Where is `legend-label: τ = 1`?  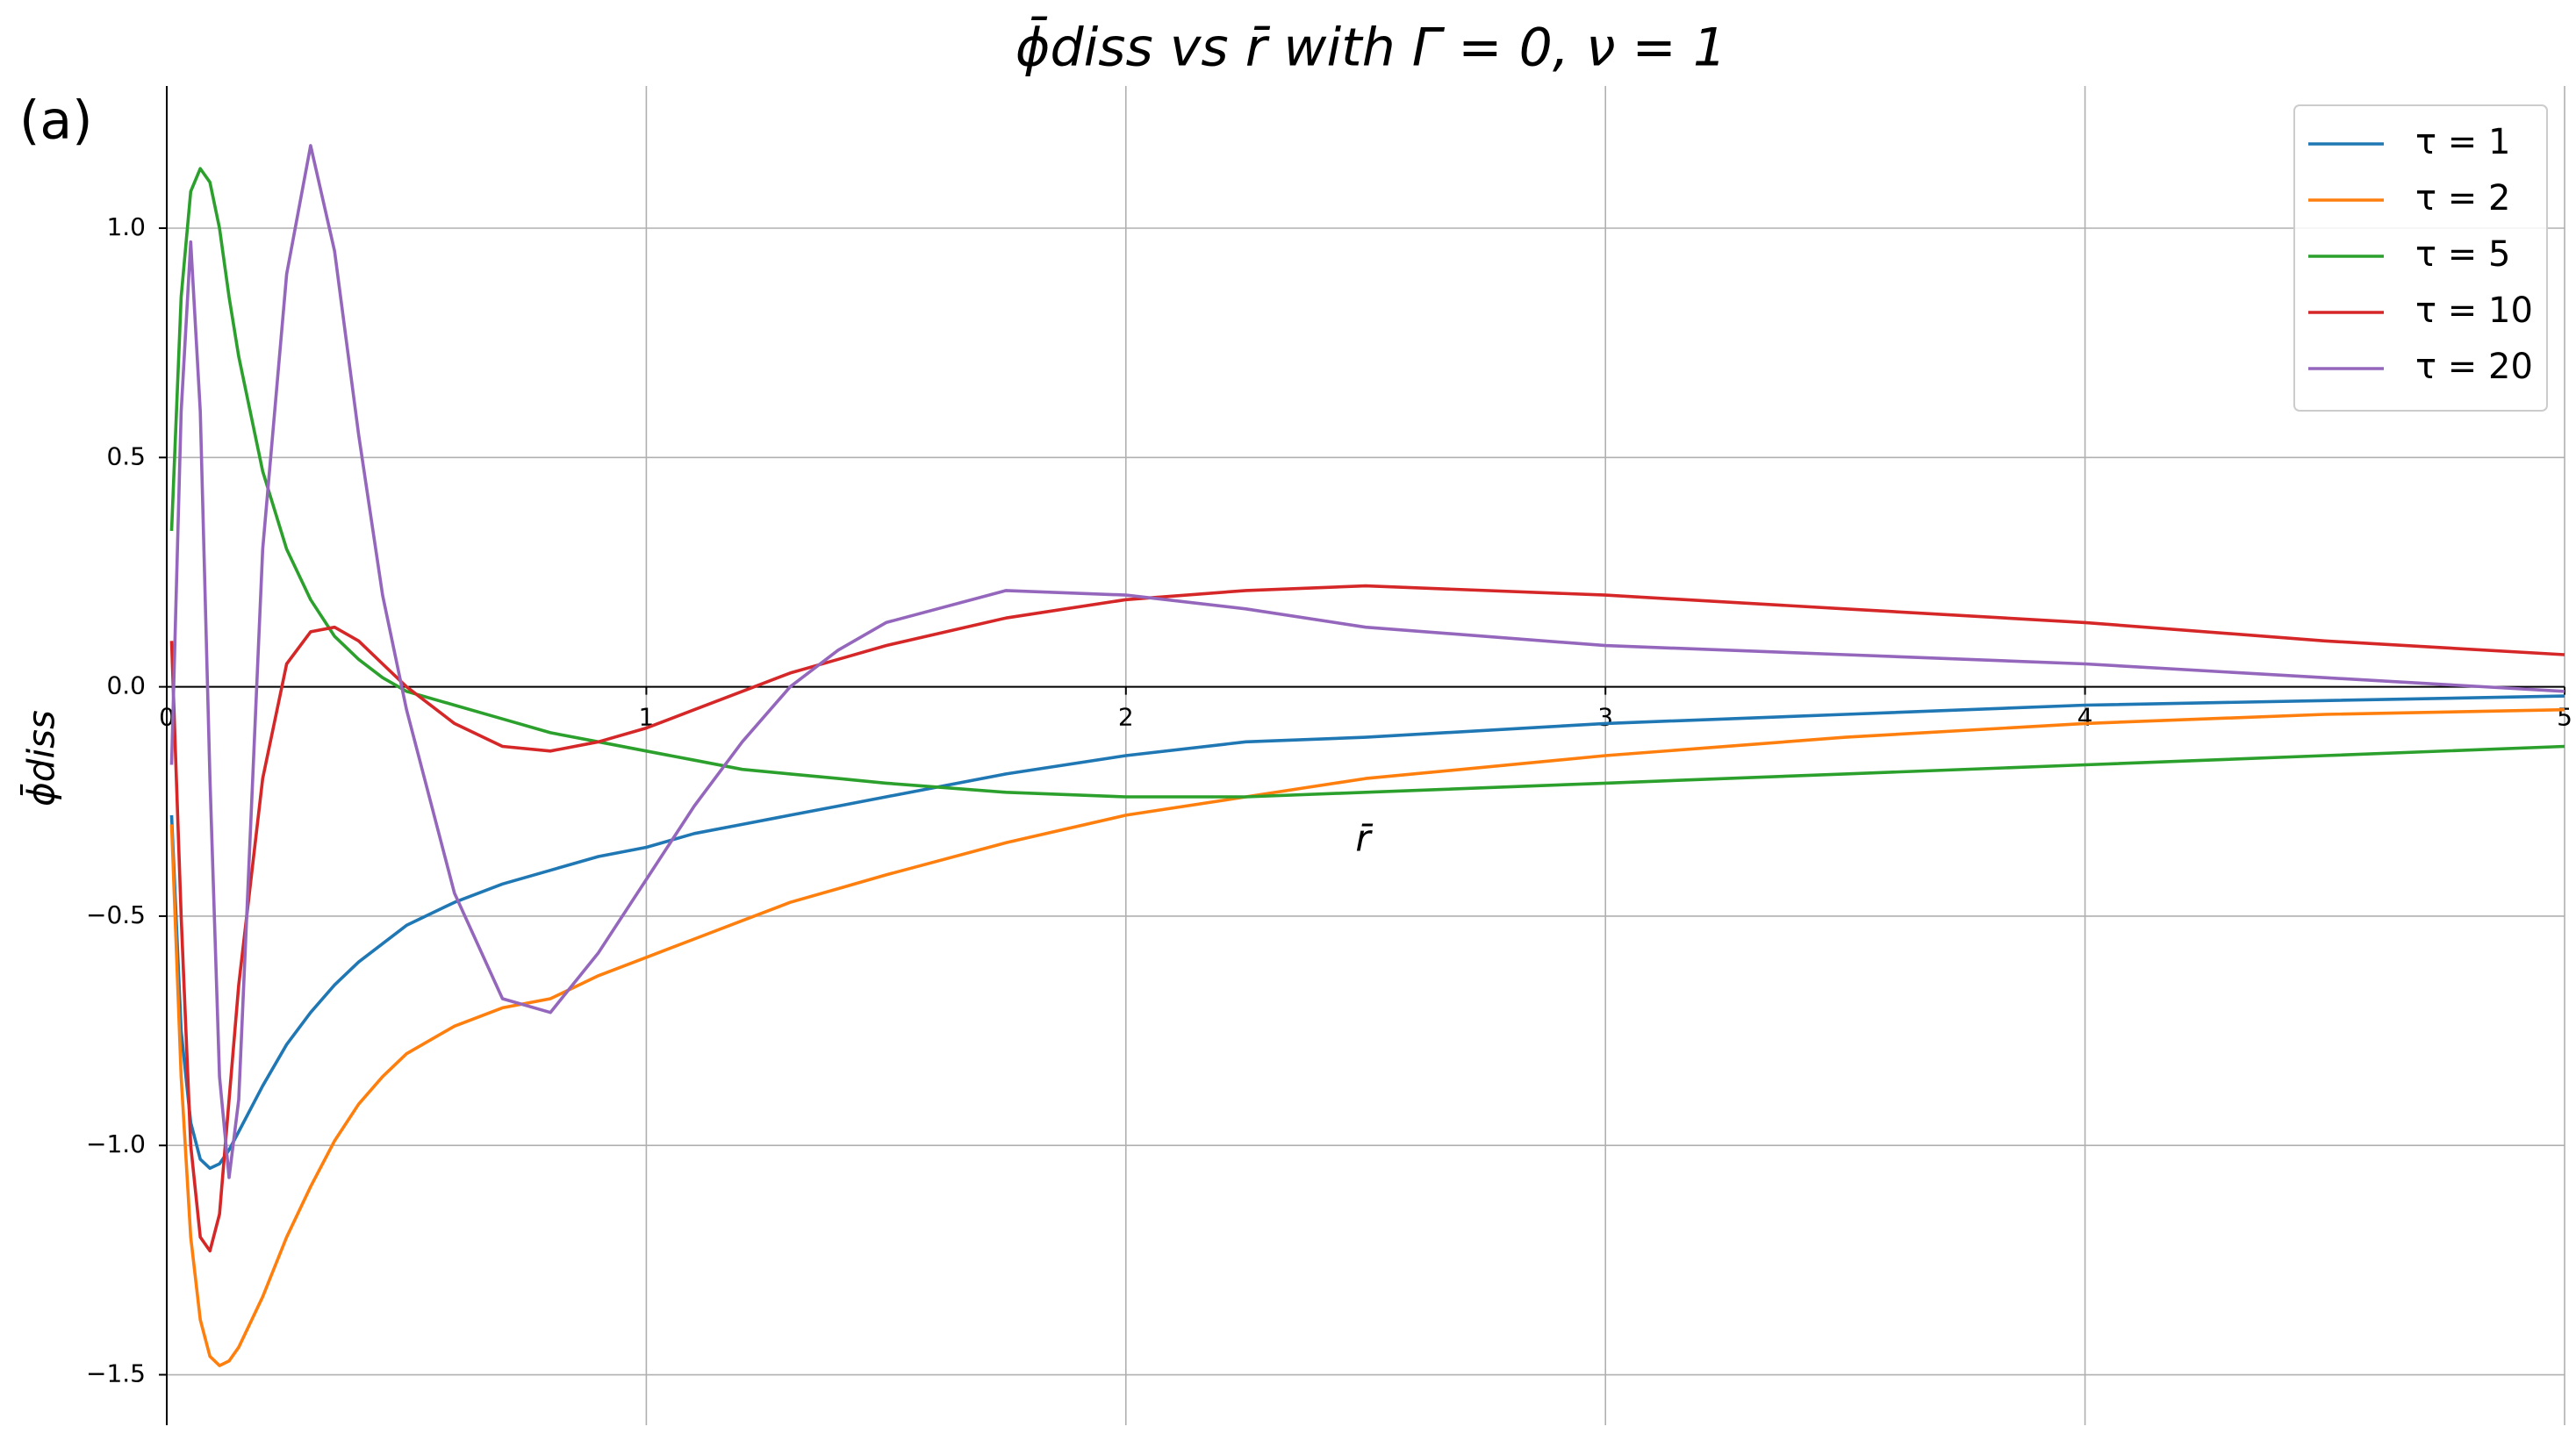 legend-label: τ = 1 is located at coordinates (2462, 142).